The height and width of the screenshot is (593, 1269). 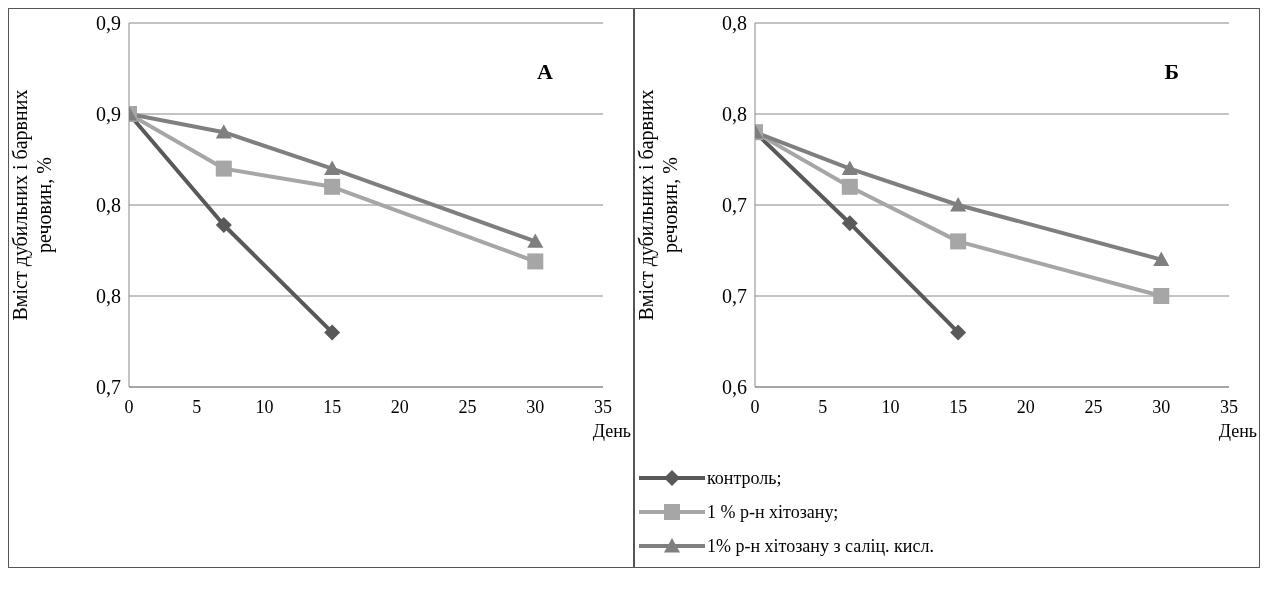 What do you see at coordinates (744, 478) in the screenshot?
I see `legend-label: контроль;` at bounding box center [744, 478].